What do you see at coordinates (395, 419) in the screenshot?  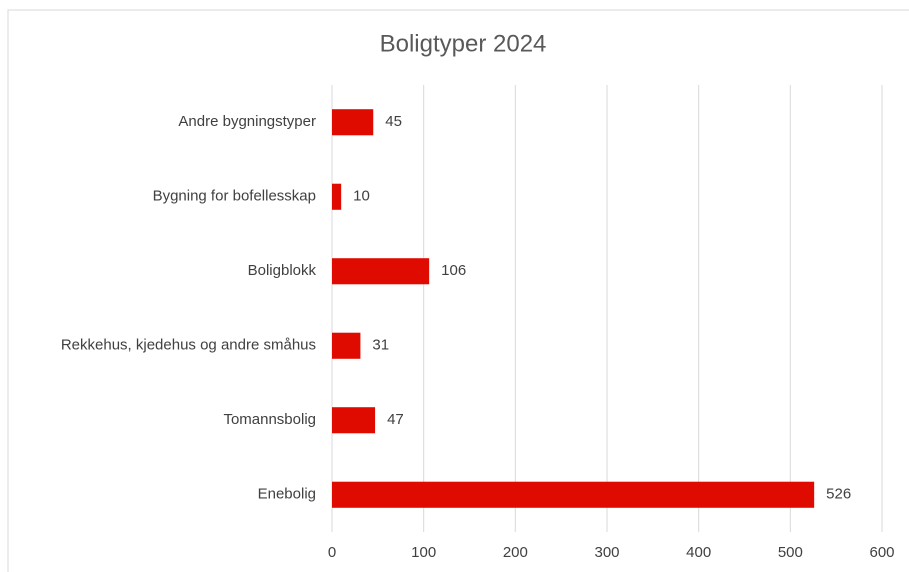 I see `data-label: 47` at bounding box center [395, 419].